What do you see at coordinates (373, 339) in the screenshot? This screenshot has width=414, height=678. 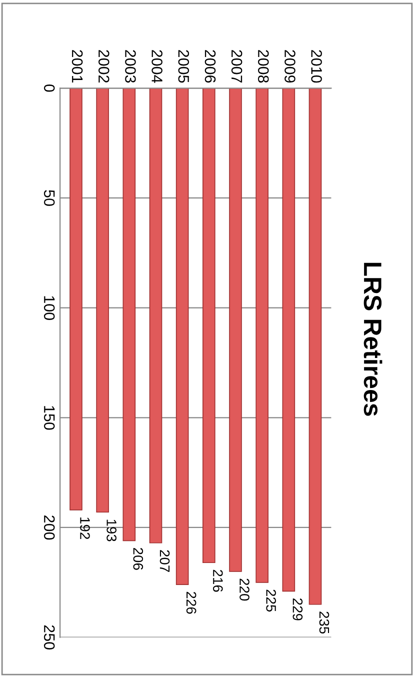 I see `text: LRS Retirees` at bounding box center [373, 339].